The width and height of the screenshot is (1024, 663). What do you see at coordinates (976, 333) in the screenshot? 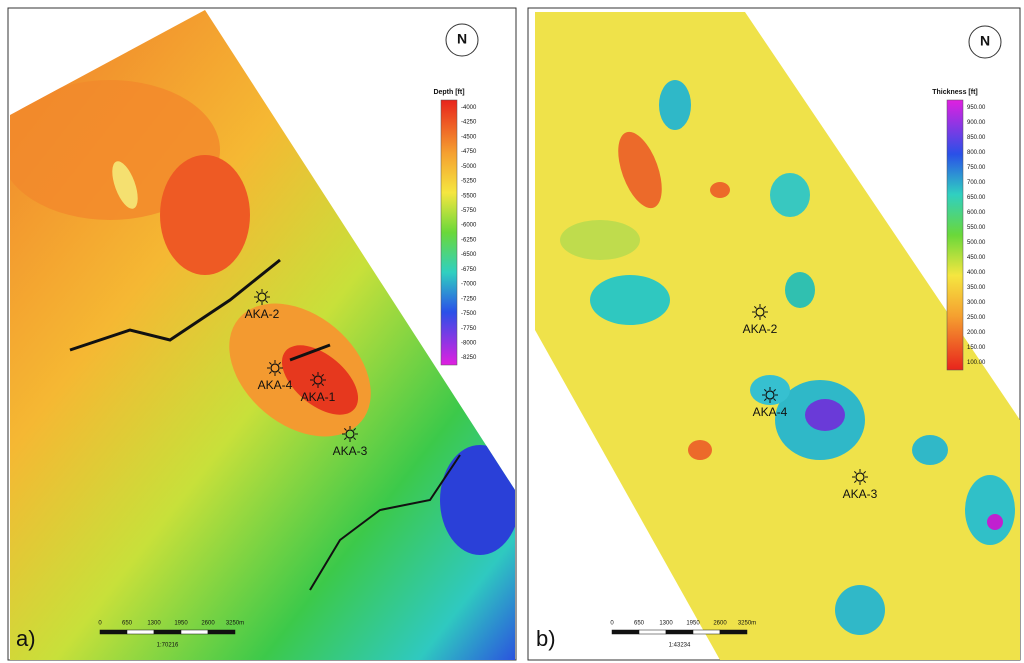
I see `legend-label: 200.00` at bounding box center [976, 333].